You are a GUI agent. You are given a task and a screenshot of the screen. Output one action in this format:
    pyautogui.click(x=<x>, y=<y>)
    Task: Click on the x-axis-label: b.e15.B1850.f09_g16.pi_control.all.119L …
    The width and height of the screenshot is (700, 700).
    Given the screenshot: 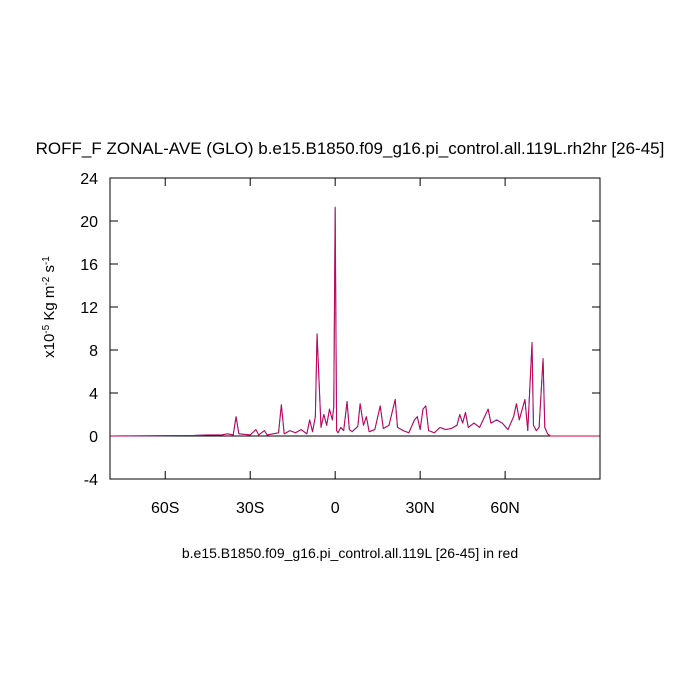 What is the action you would take?
    pyautogui.click(x=350, y=553)
    